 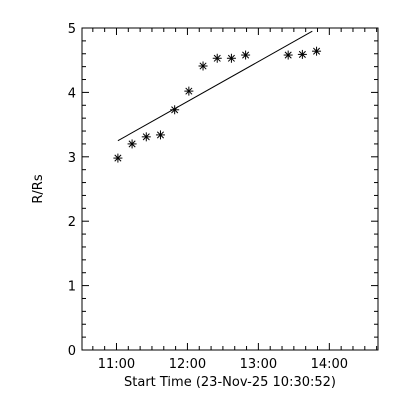 I want to click on y-tick-label: 2, so click(x=72, y=222).